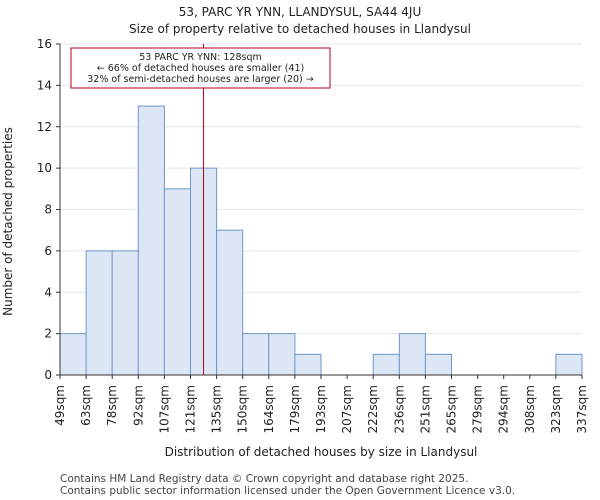 The width and height of the screenshot is (600, 500). I want to click on bar-49sqm, so click(73, 354).